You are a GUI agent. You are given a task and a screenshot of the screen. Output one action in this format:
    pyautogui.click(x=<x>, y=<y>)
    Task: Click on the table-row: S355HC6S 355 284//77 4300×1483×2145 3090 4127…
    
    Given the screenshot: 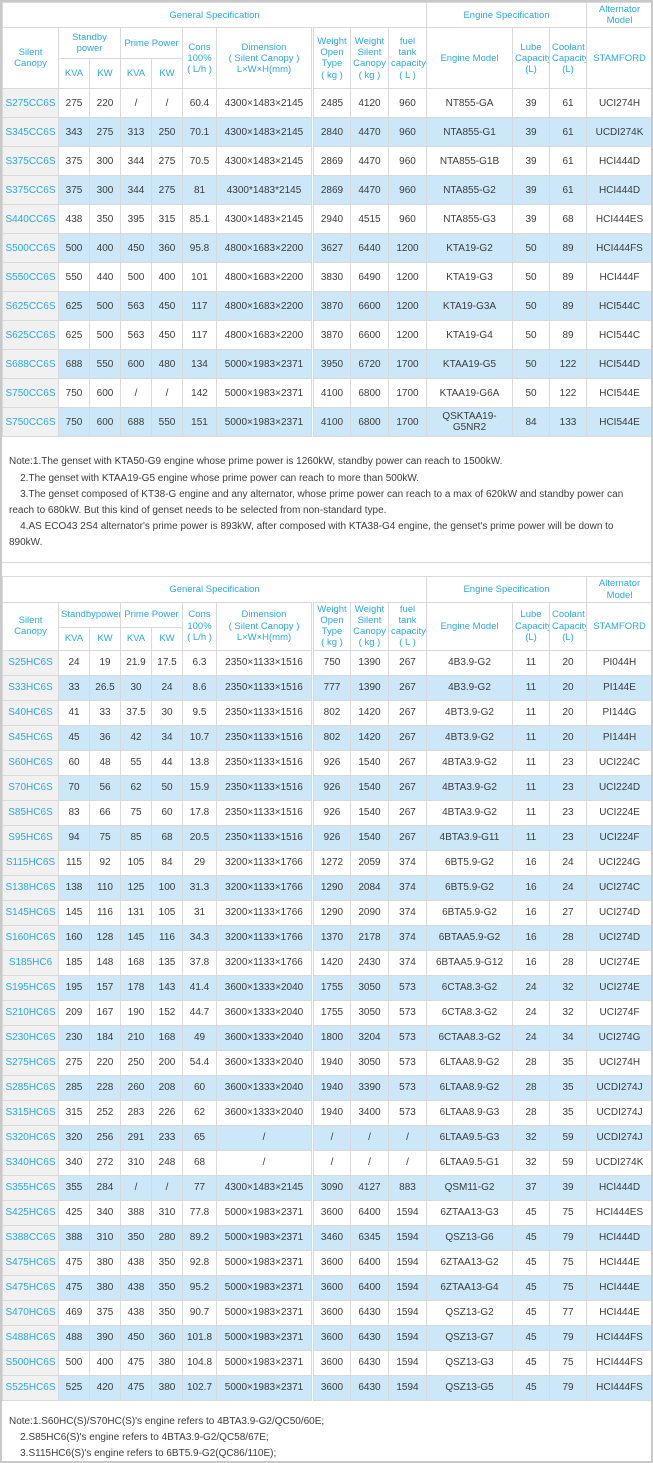 What is the action you would take?
    pyautogui.click(x=326, y=1187)
    